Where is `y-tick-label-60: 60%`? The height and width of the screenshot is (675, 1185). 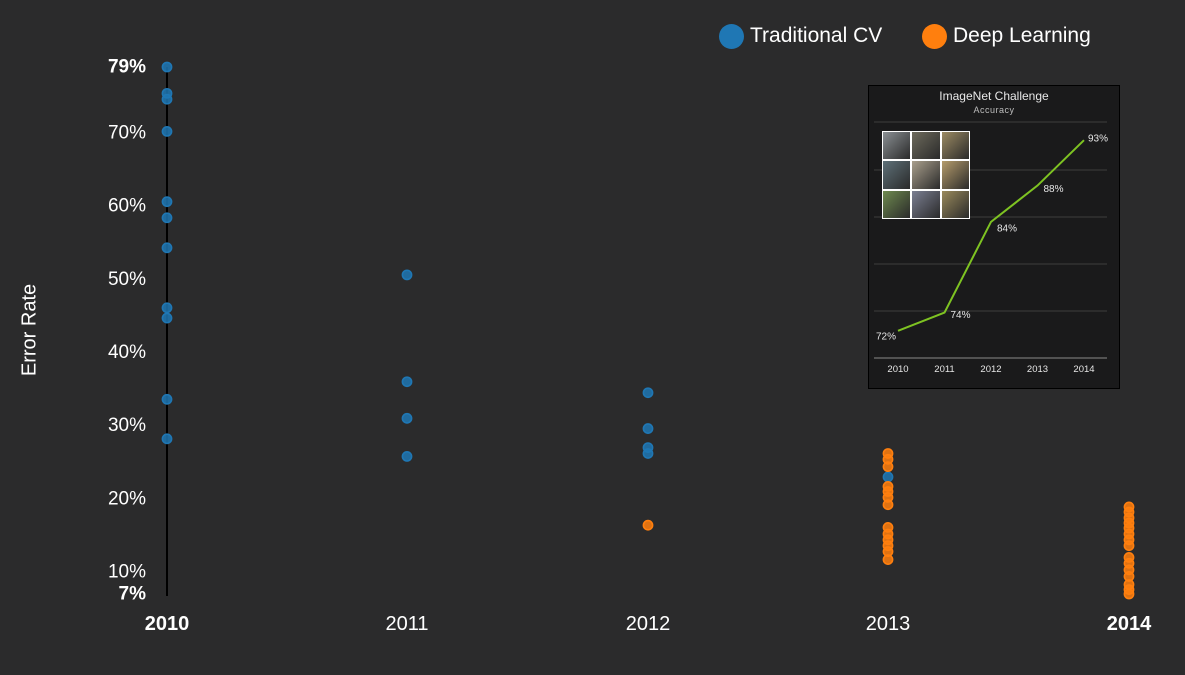
y-tick-label-60: 60% is located at coordinates (127, 206).